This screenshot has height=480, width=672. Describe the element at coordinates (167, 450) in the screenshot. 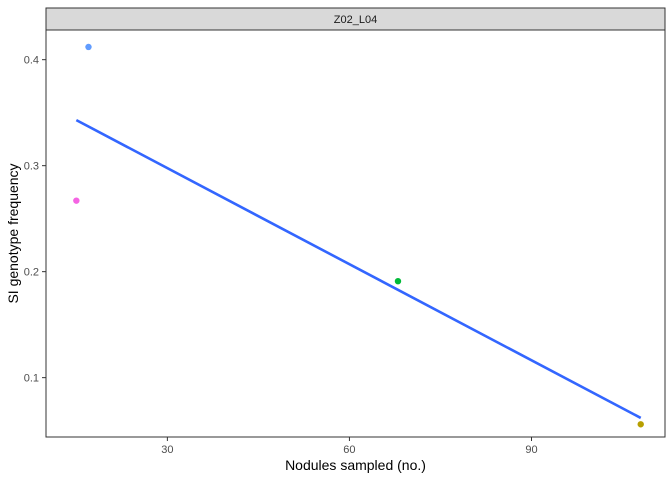

I see `x-tick-label: 30` at that location.